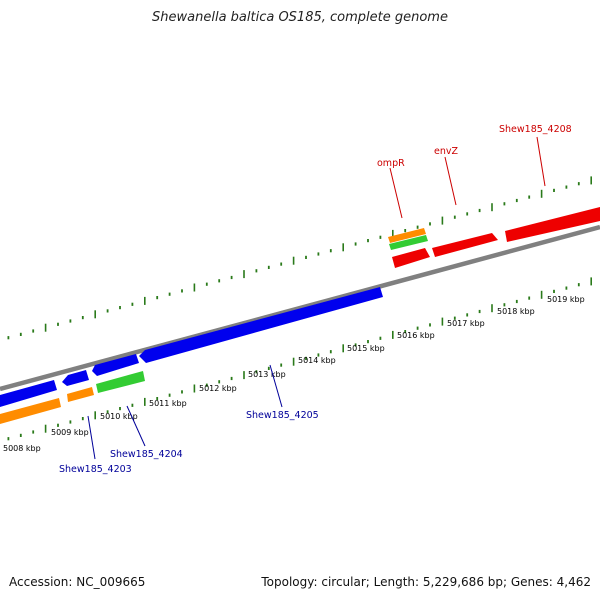  I want to click on label-shew4208: Shew185_4208, so click(535, 129).